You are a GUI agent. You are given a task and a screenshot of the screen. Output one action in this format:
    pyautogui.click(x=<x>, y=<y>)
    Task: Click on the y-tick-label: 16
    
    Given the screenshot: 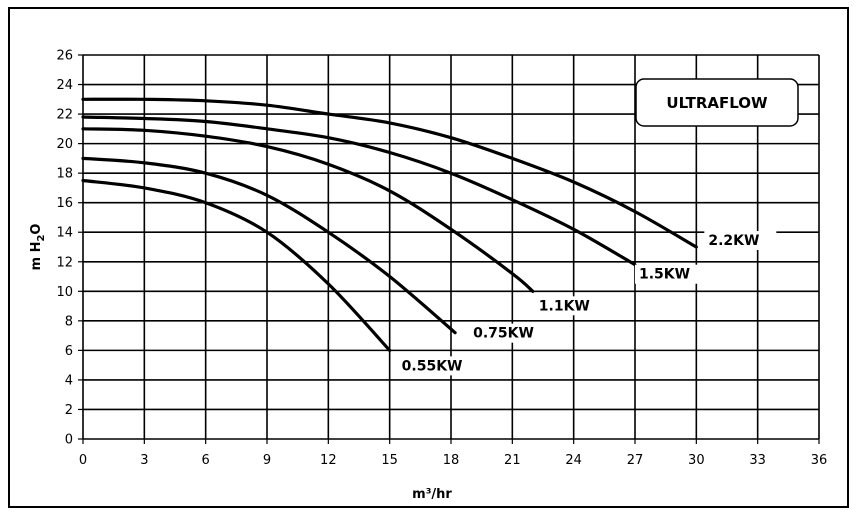 What is the action you would take?
    pyautogui.click(x=64, y=203)
    